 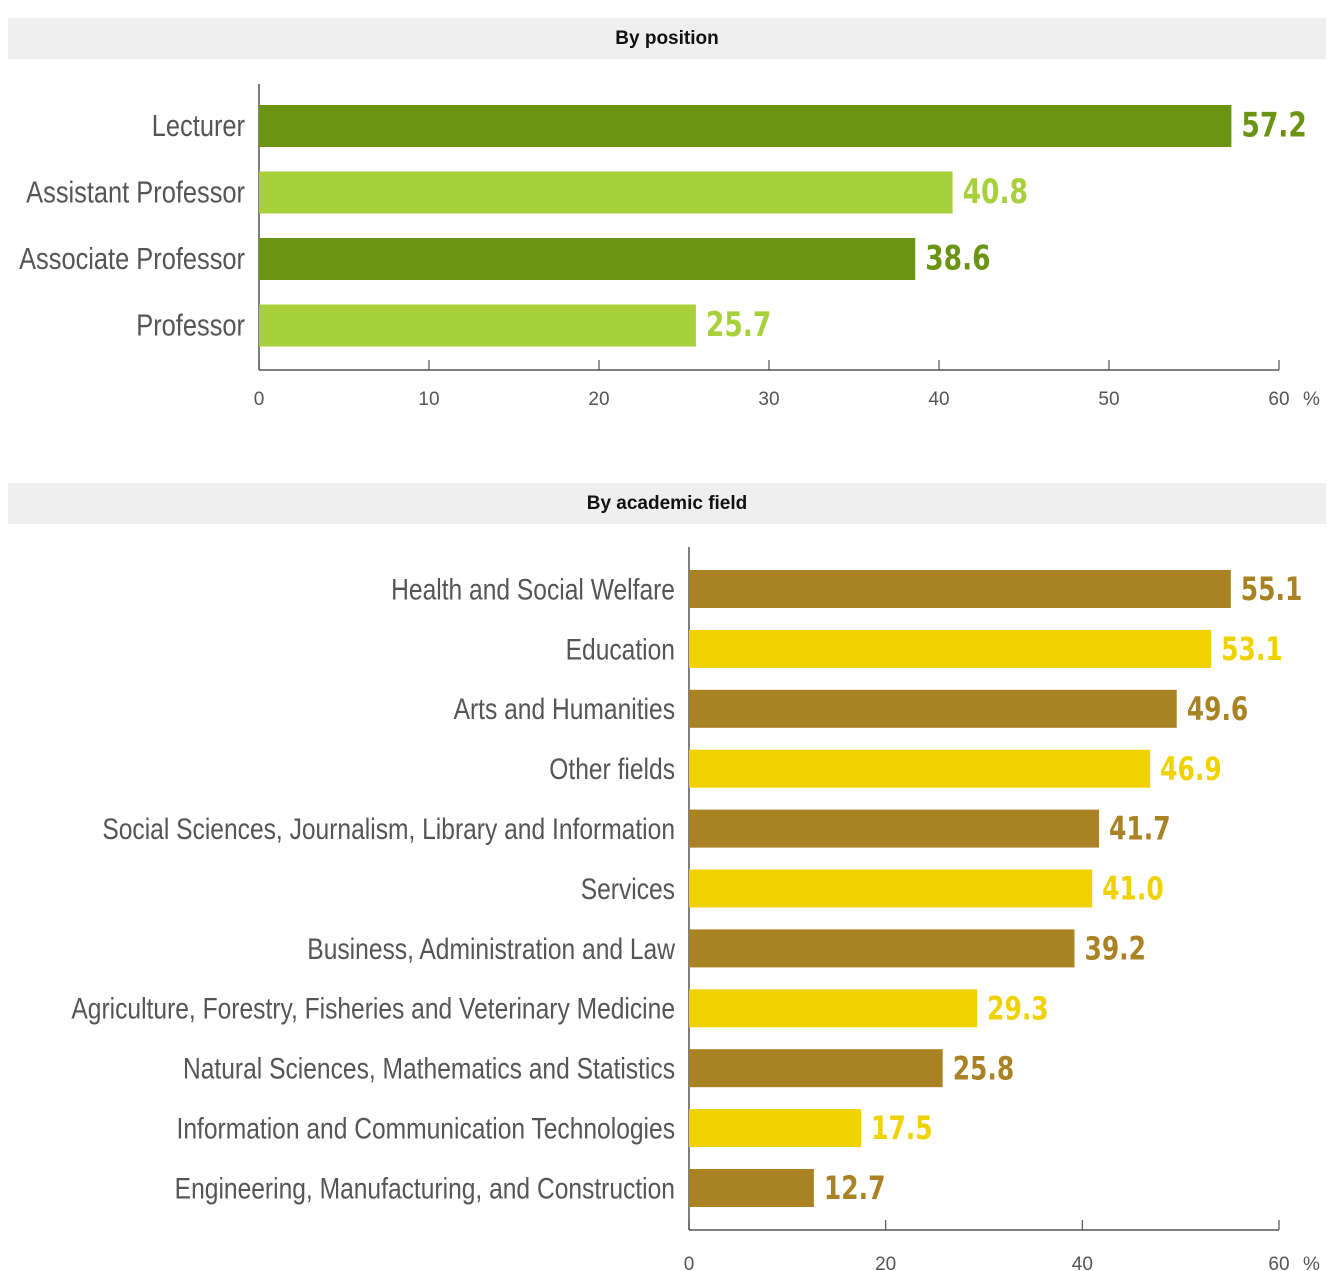 I want to click on value-label: 49.6, so click(x=1218, y=709).